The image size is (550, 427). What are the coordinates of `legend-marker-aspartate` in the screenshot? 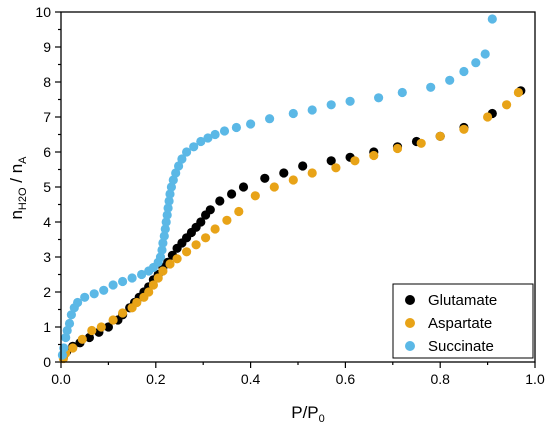 It's located at (410, 323).